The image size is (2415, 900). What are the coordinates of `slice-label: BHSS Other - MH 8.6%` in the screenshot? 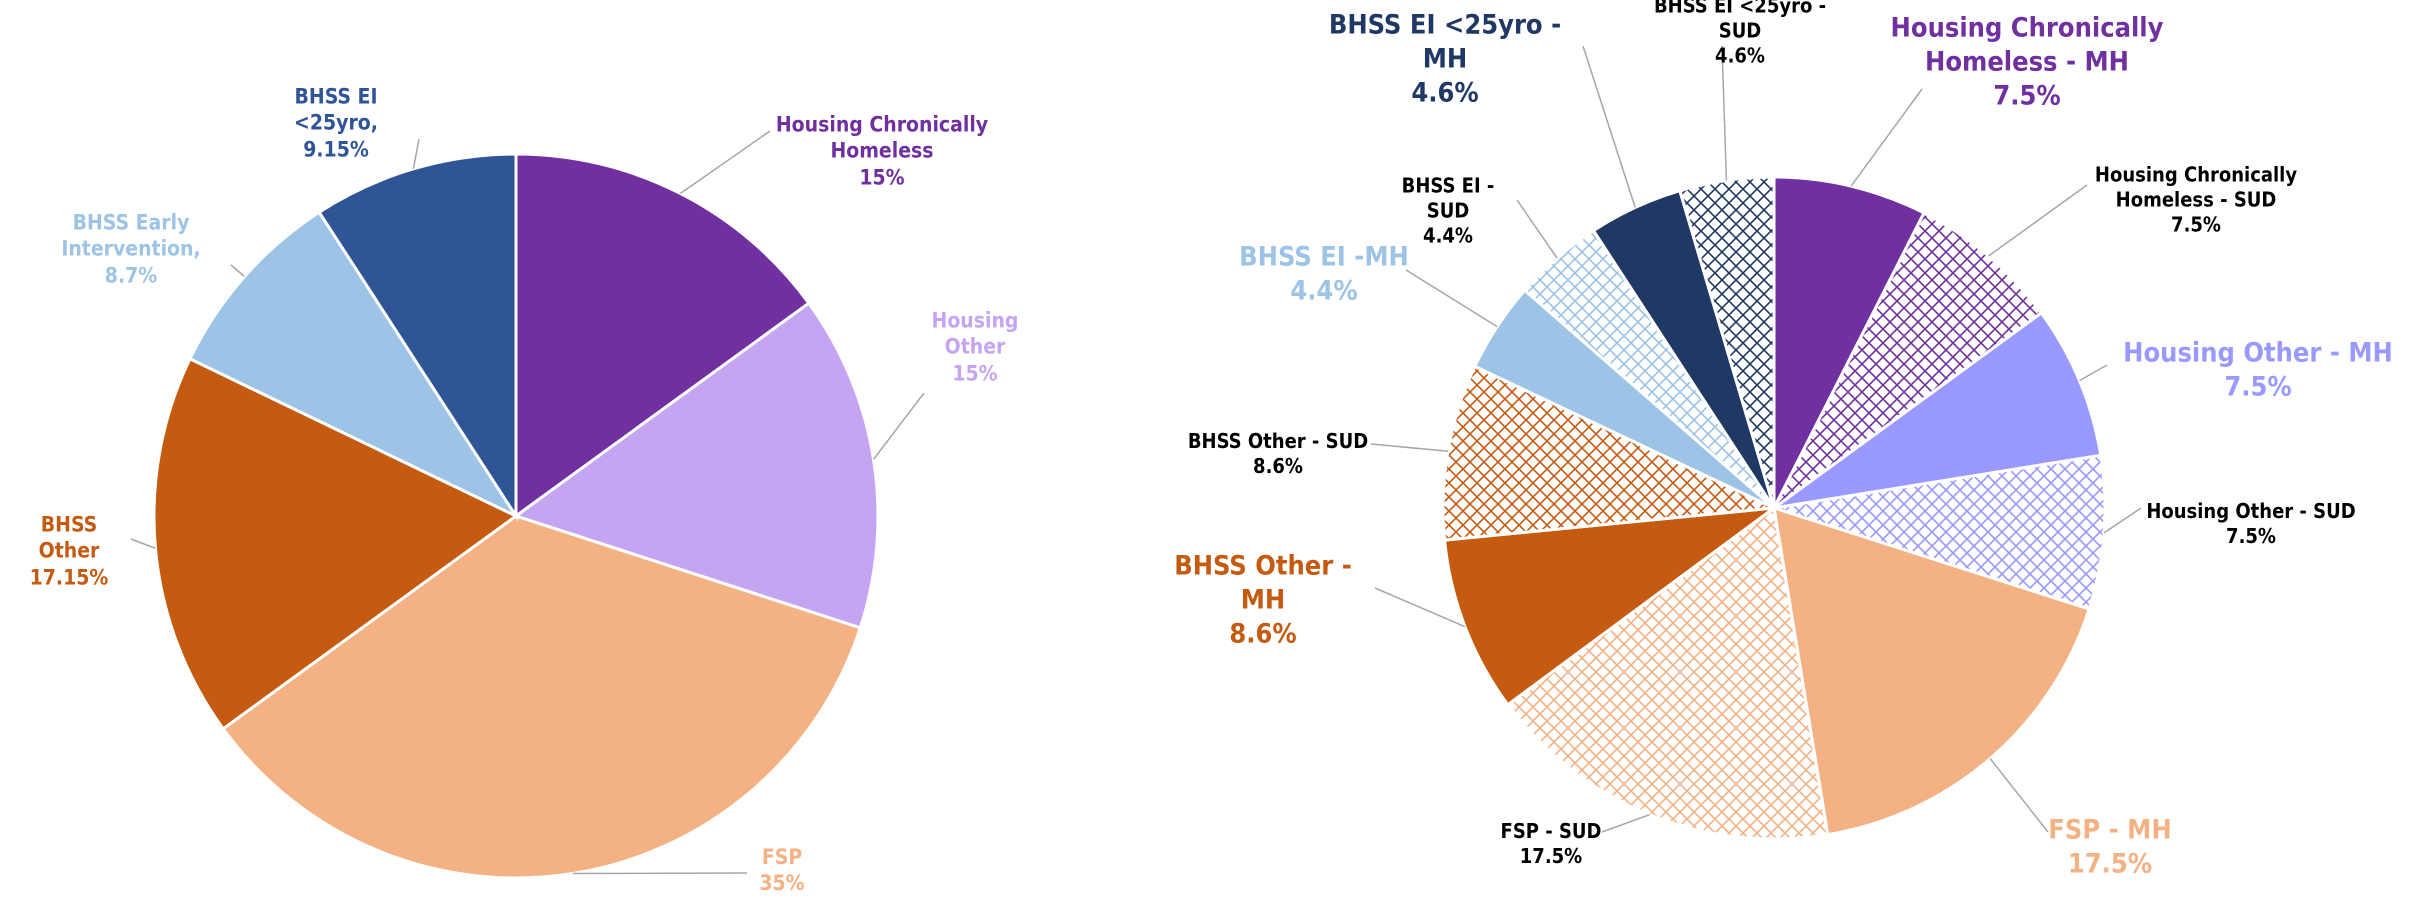 It's located at (1263, 599).